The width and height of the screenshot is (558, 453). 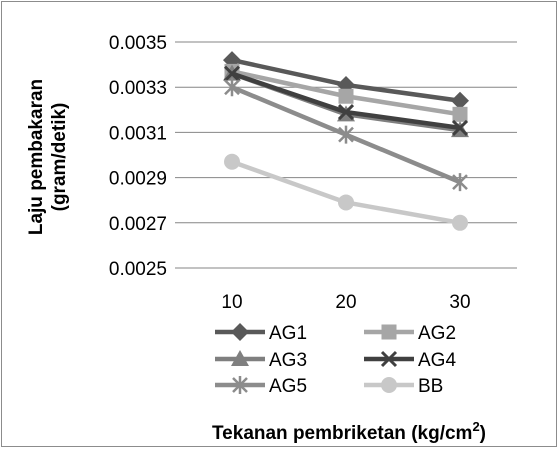 What do you see at coordinates (437, 333) in the screenshot?
I see `legend-label-ag2: AG2` at bounding box center [437, 333].